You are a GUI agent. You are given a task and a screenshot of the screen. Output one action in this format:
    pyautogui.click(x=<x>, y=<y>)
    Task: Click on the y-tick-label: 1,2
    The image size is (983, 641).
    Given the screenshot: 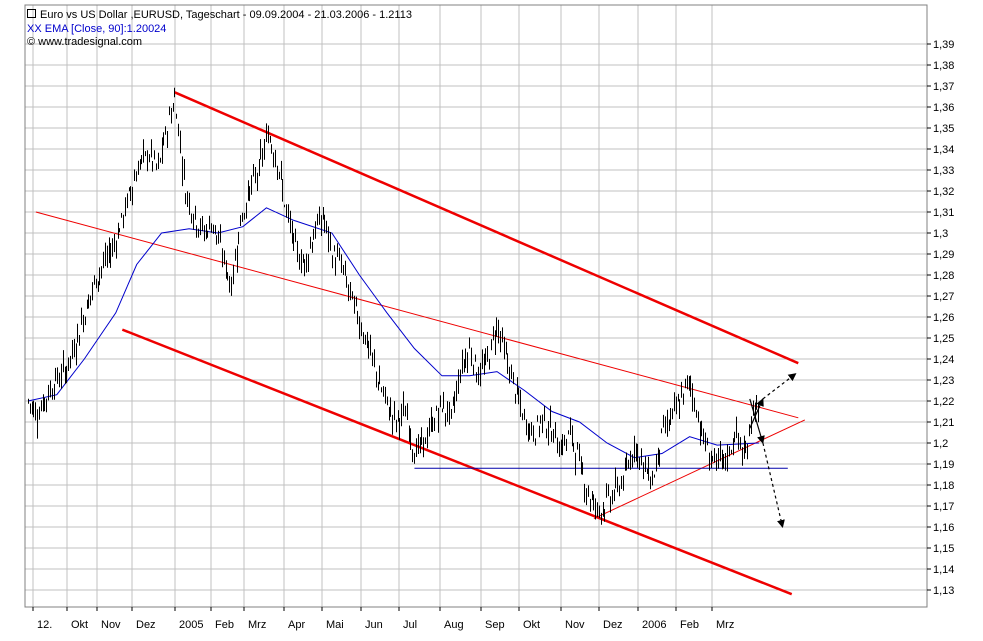 What is the action you would take?
    pyautogui.click(x=940, y=444)
    